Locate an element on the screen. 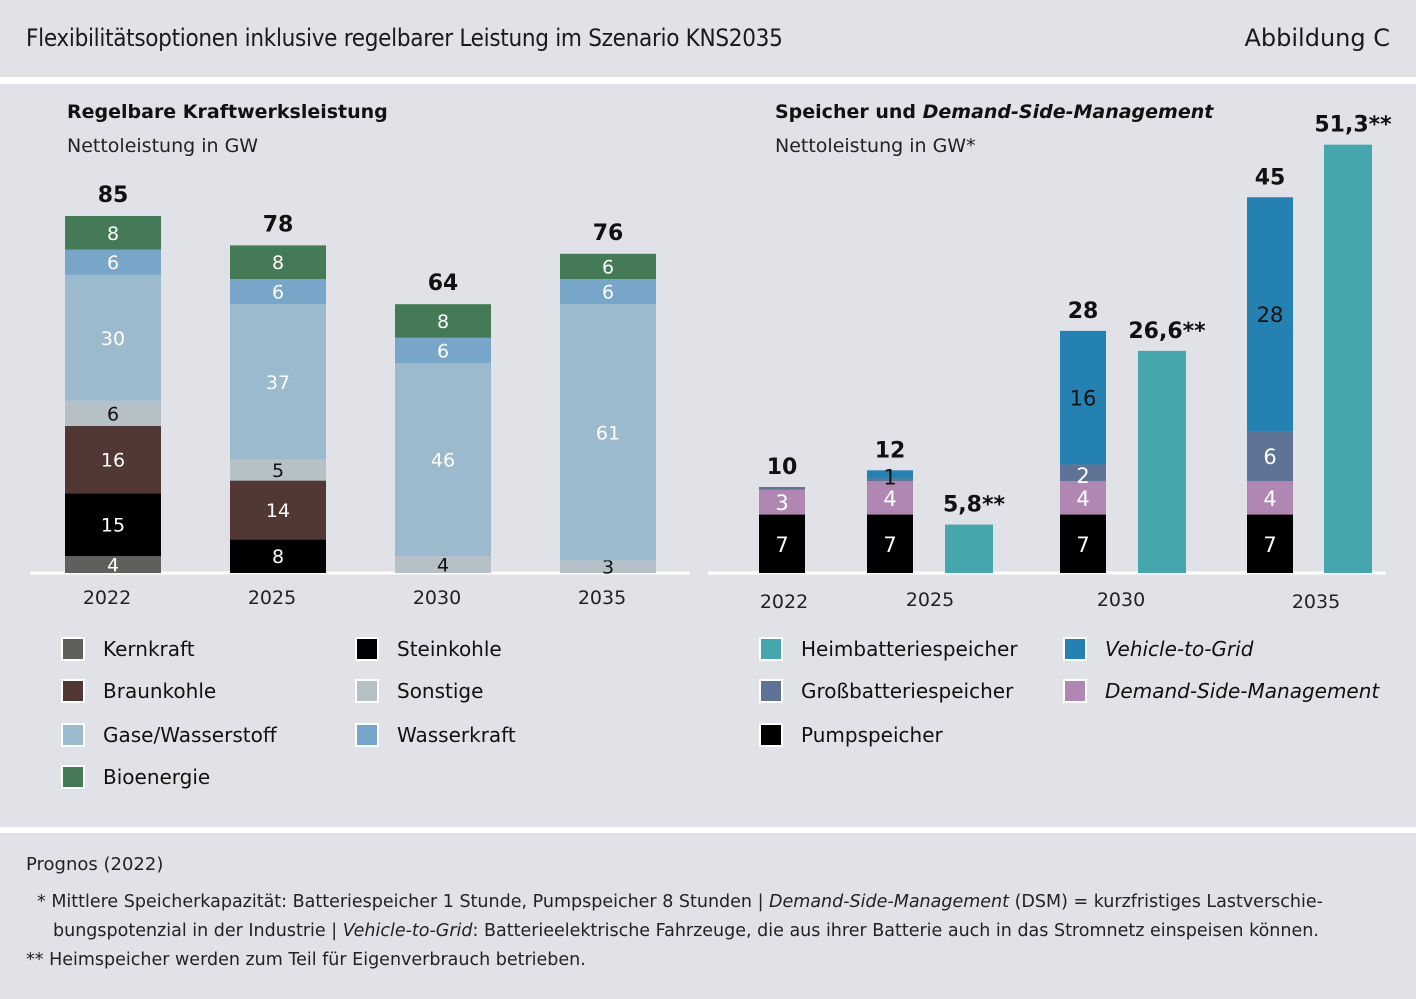  bar-segment-vehicle-to-grid-2030 is located at coordinates (1083, 397).